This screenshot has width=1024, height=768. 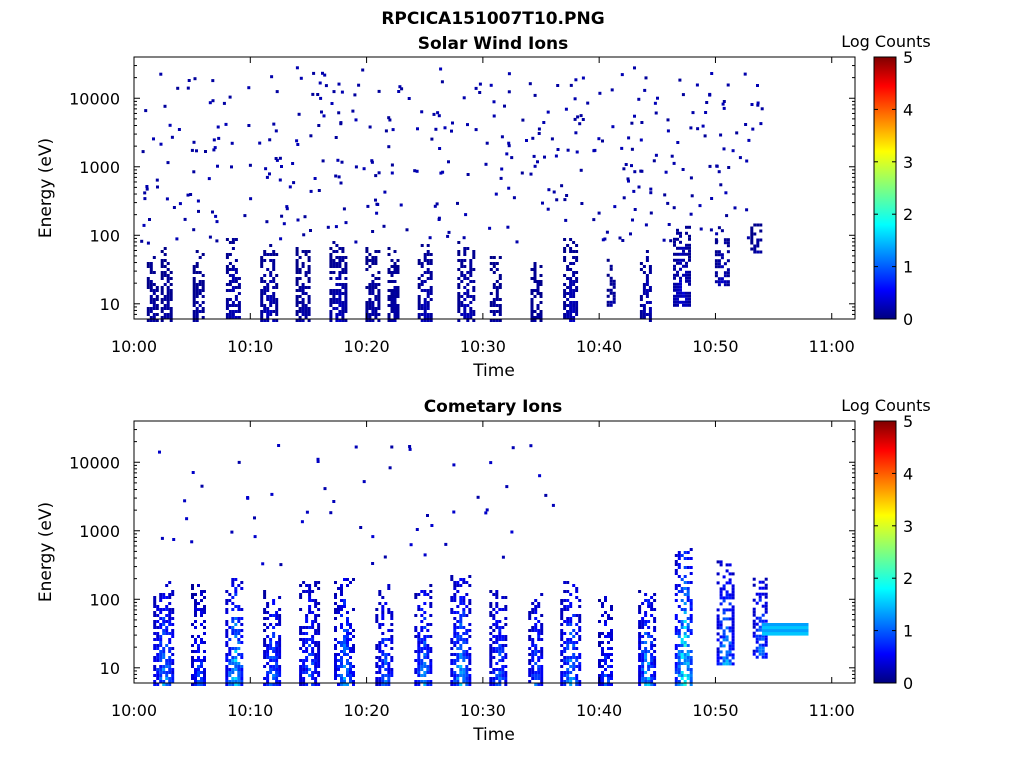 What do you see at coordinates (99, 531) in the screenshot?
I see `y-tick-label: 1000` at bounding box center [99, 531].